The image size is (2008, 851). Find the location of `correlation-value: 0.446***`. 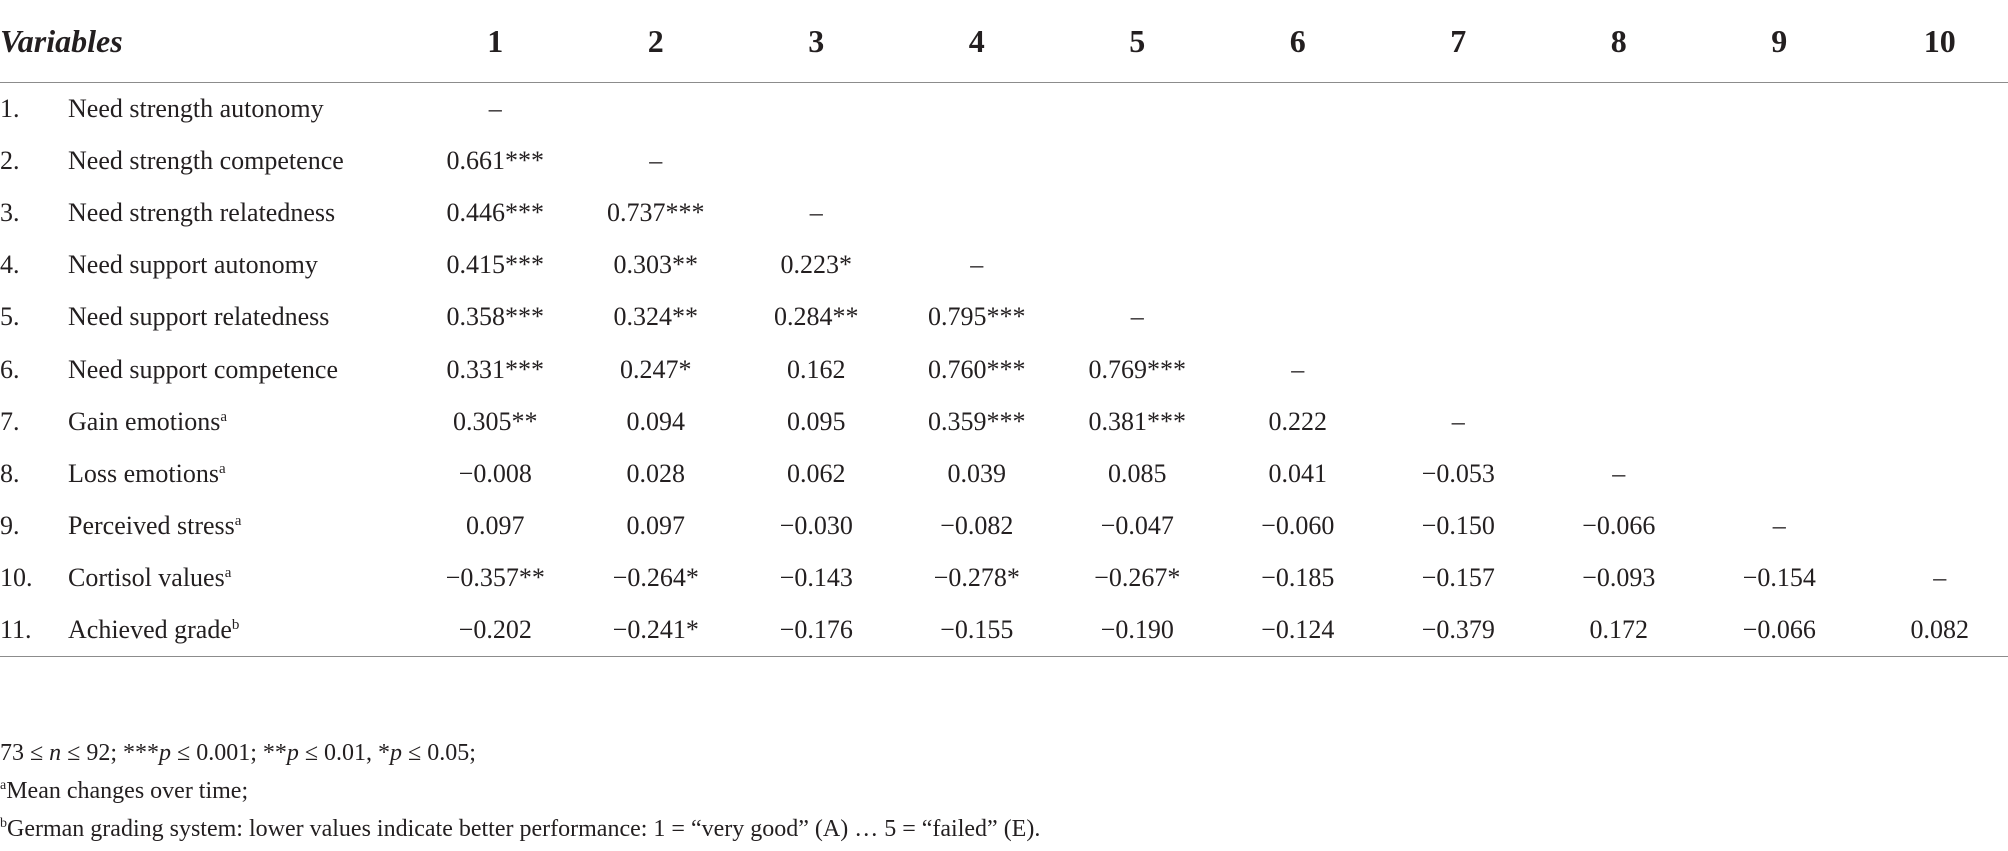

correlation-value: 0.446*** is located at coordinates (495, 212).